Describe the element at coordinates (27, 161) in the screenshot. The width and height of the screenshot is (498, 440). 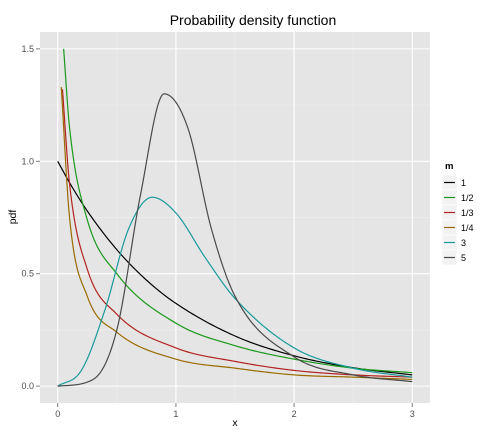
I see `y-tick-label: 1.0` at that location.